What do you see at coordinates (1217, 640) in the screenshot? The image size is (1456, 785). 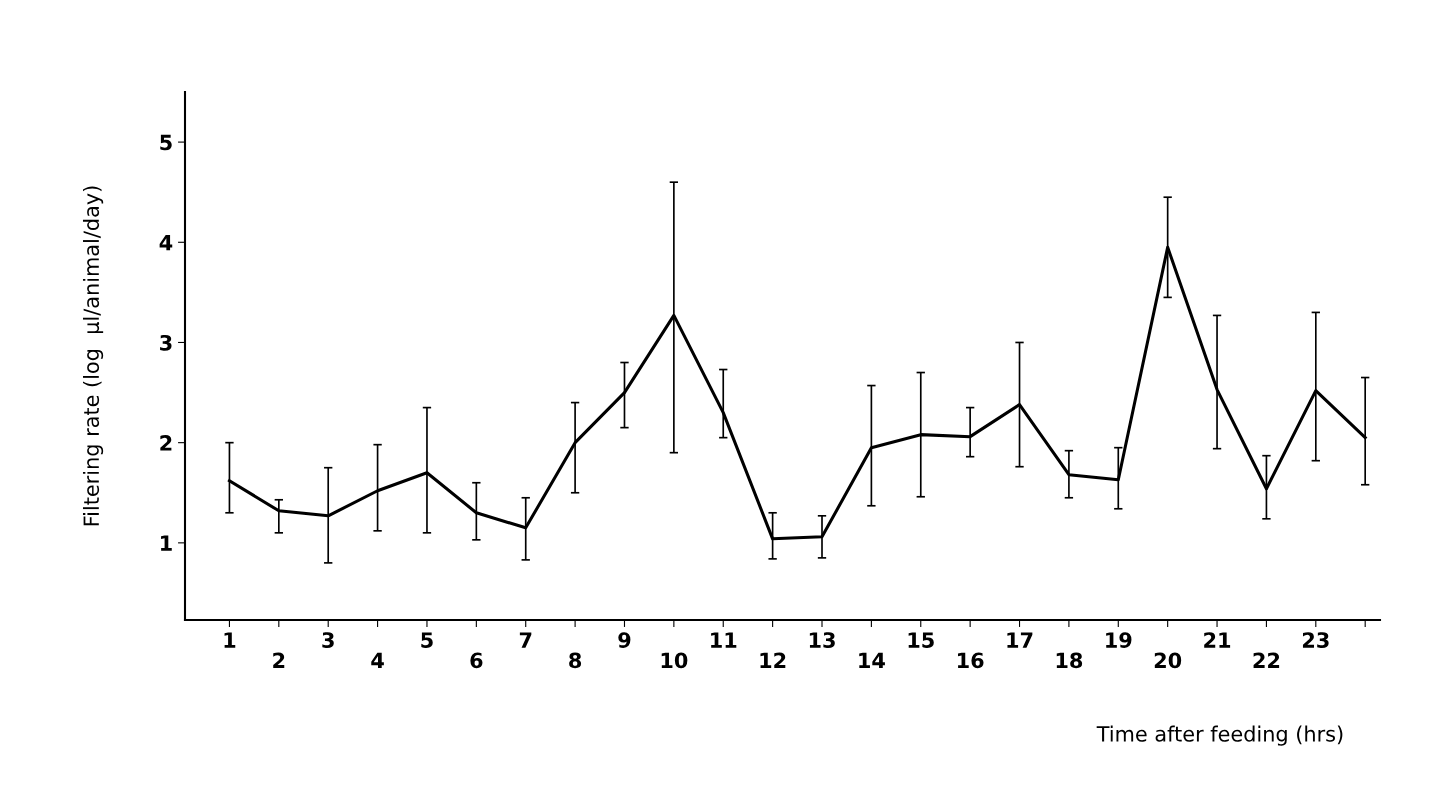 I see `x-tick-label: 21` at bounding box center [1217, 640].